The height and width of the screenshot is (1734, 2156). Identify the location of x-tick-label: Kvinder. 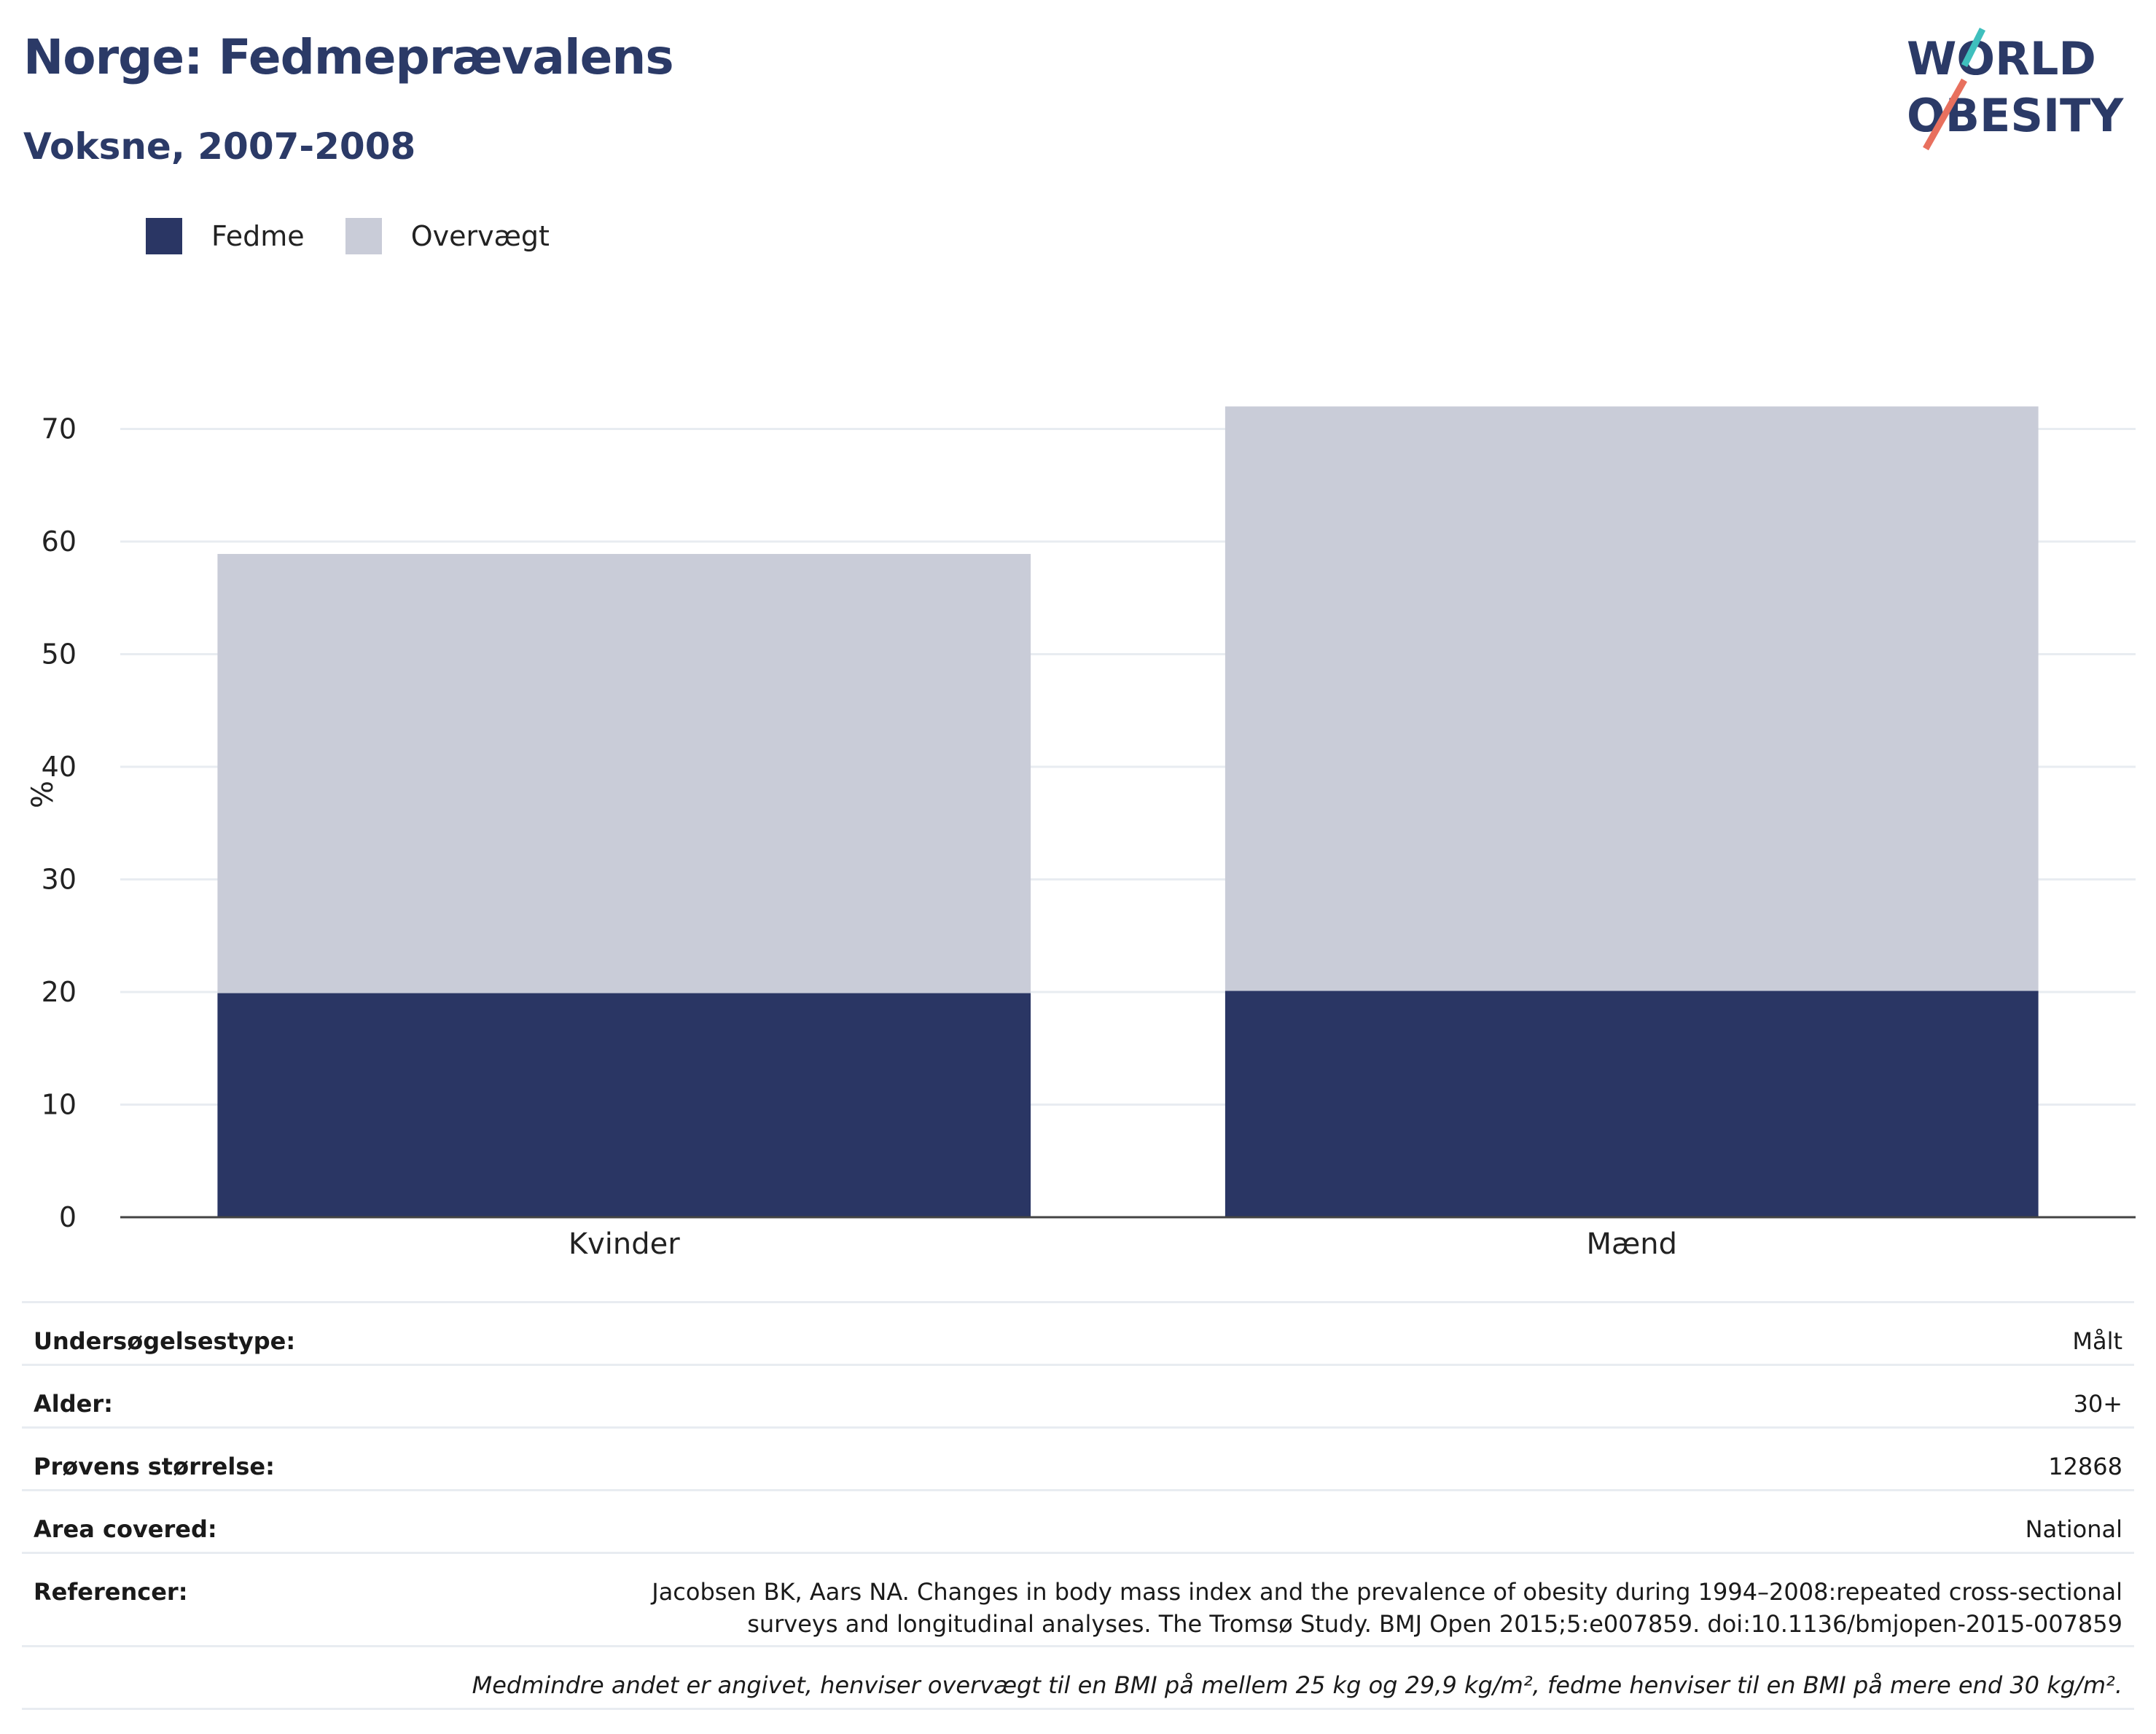
(624, 1244).